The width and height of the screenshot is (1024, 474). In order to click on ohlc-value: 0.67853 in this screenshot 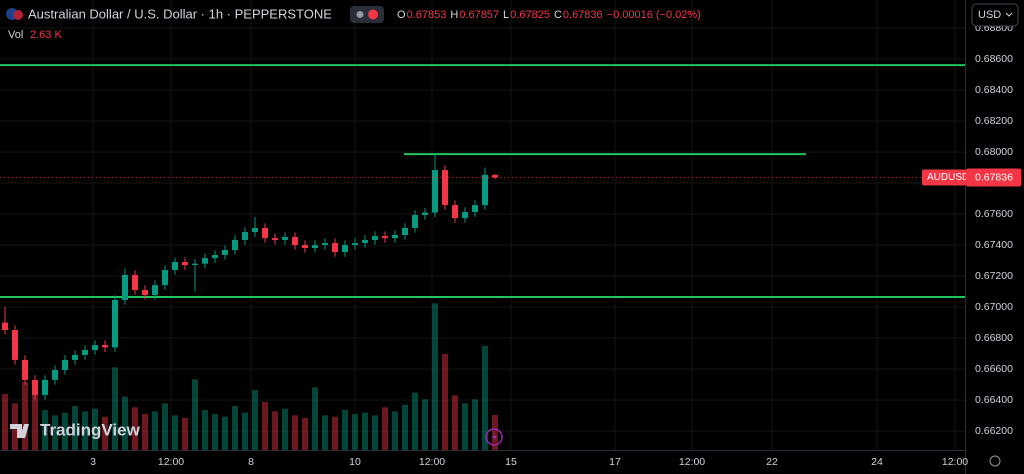, I will do `click(427, 15)`.